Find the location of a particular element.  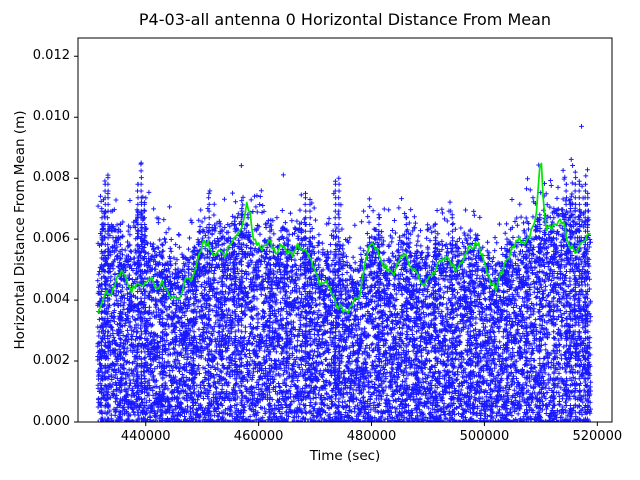

y-tick-label: 0.012 is located at coordinates (51, 56).